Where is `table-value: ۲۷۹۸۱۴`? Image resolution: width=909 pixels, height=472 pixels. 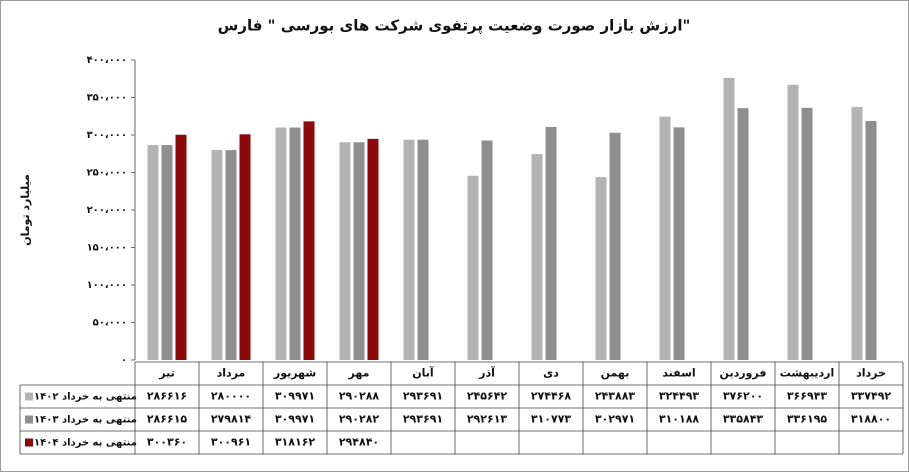 table-value: ۲۷۹۸۱۴ is located at coordinates (231, 419).